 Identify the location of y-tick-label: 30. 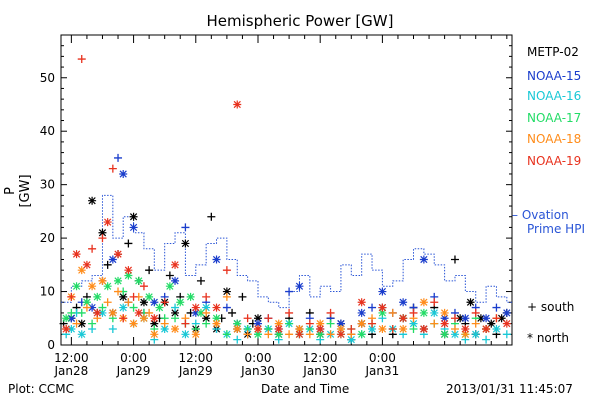
(47, 185).